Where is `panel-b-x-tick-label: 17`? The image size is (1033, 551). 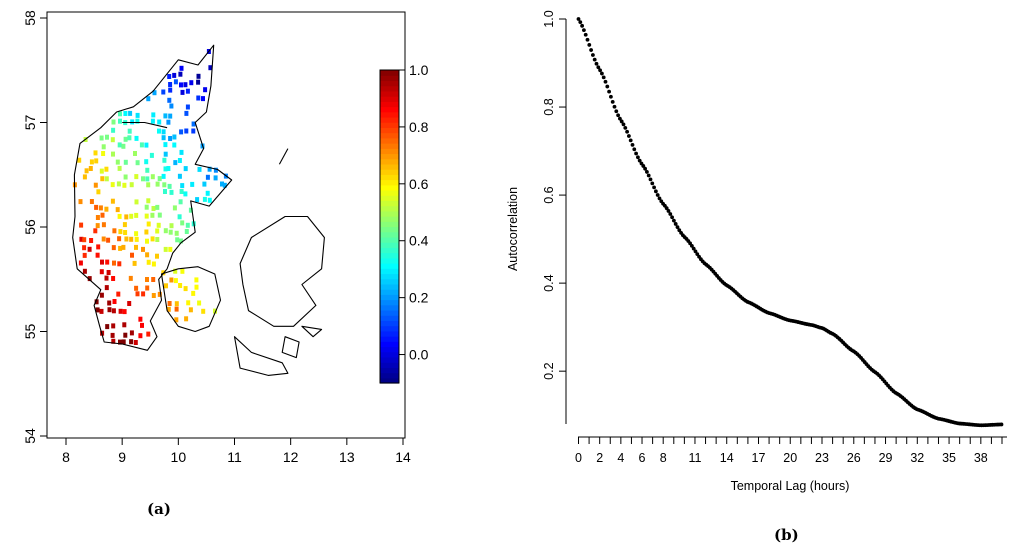
panel-b-x-tick-label: 17 is located at coordinates (759, 458).